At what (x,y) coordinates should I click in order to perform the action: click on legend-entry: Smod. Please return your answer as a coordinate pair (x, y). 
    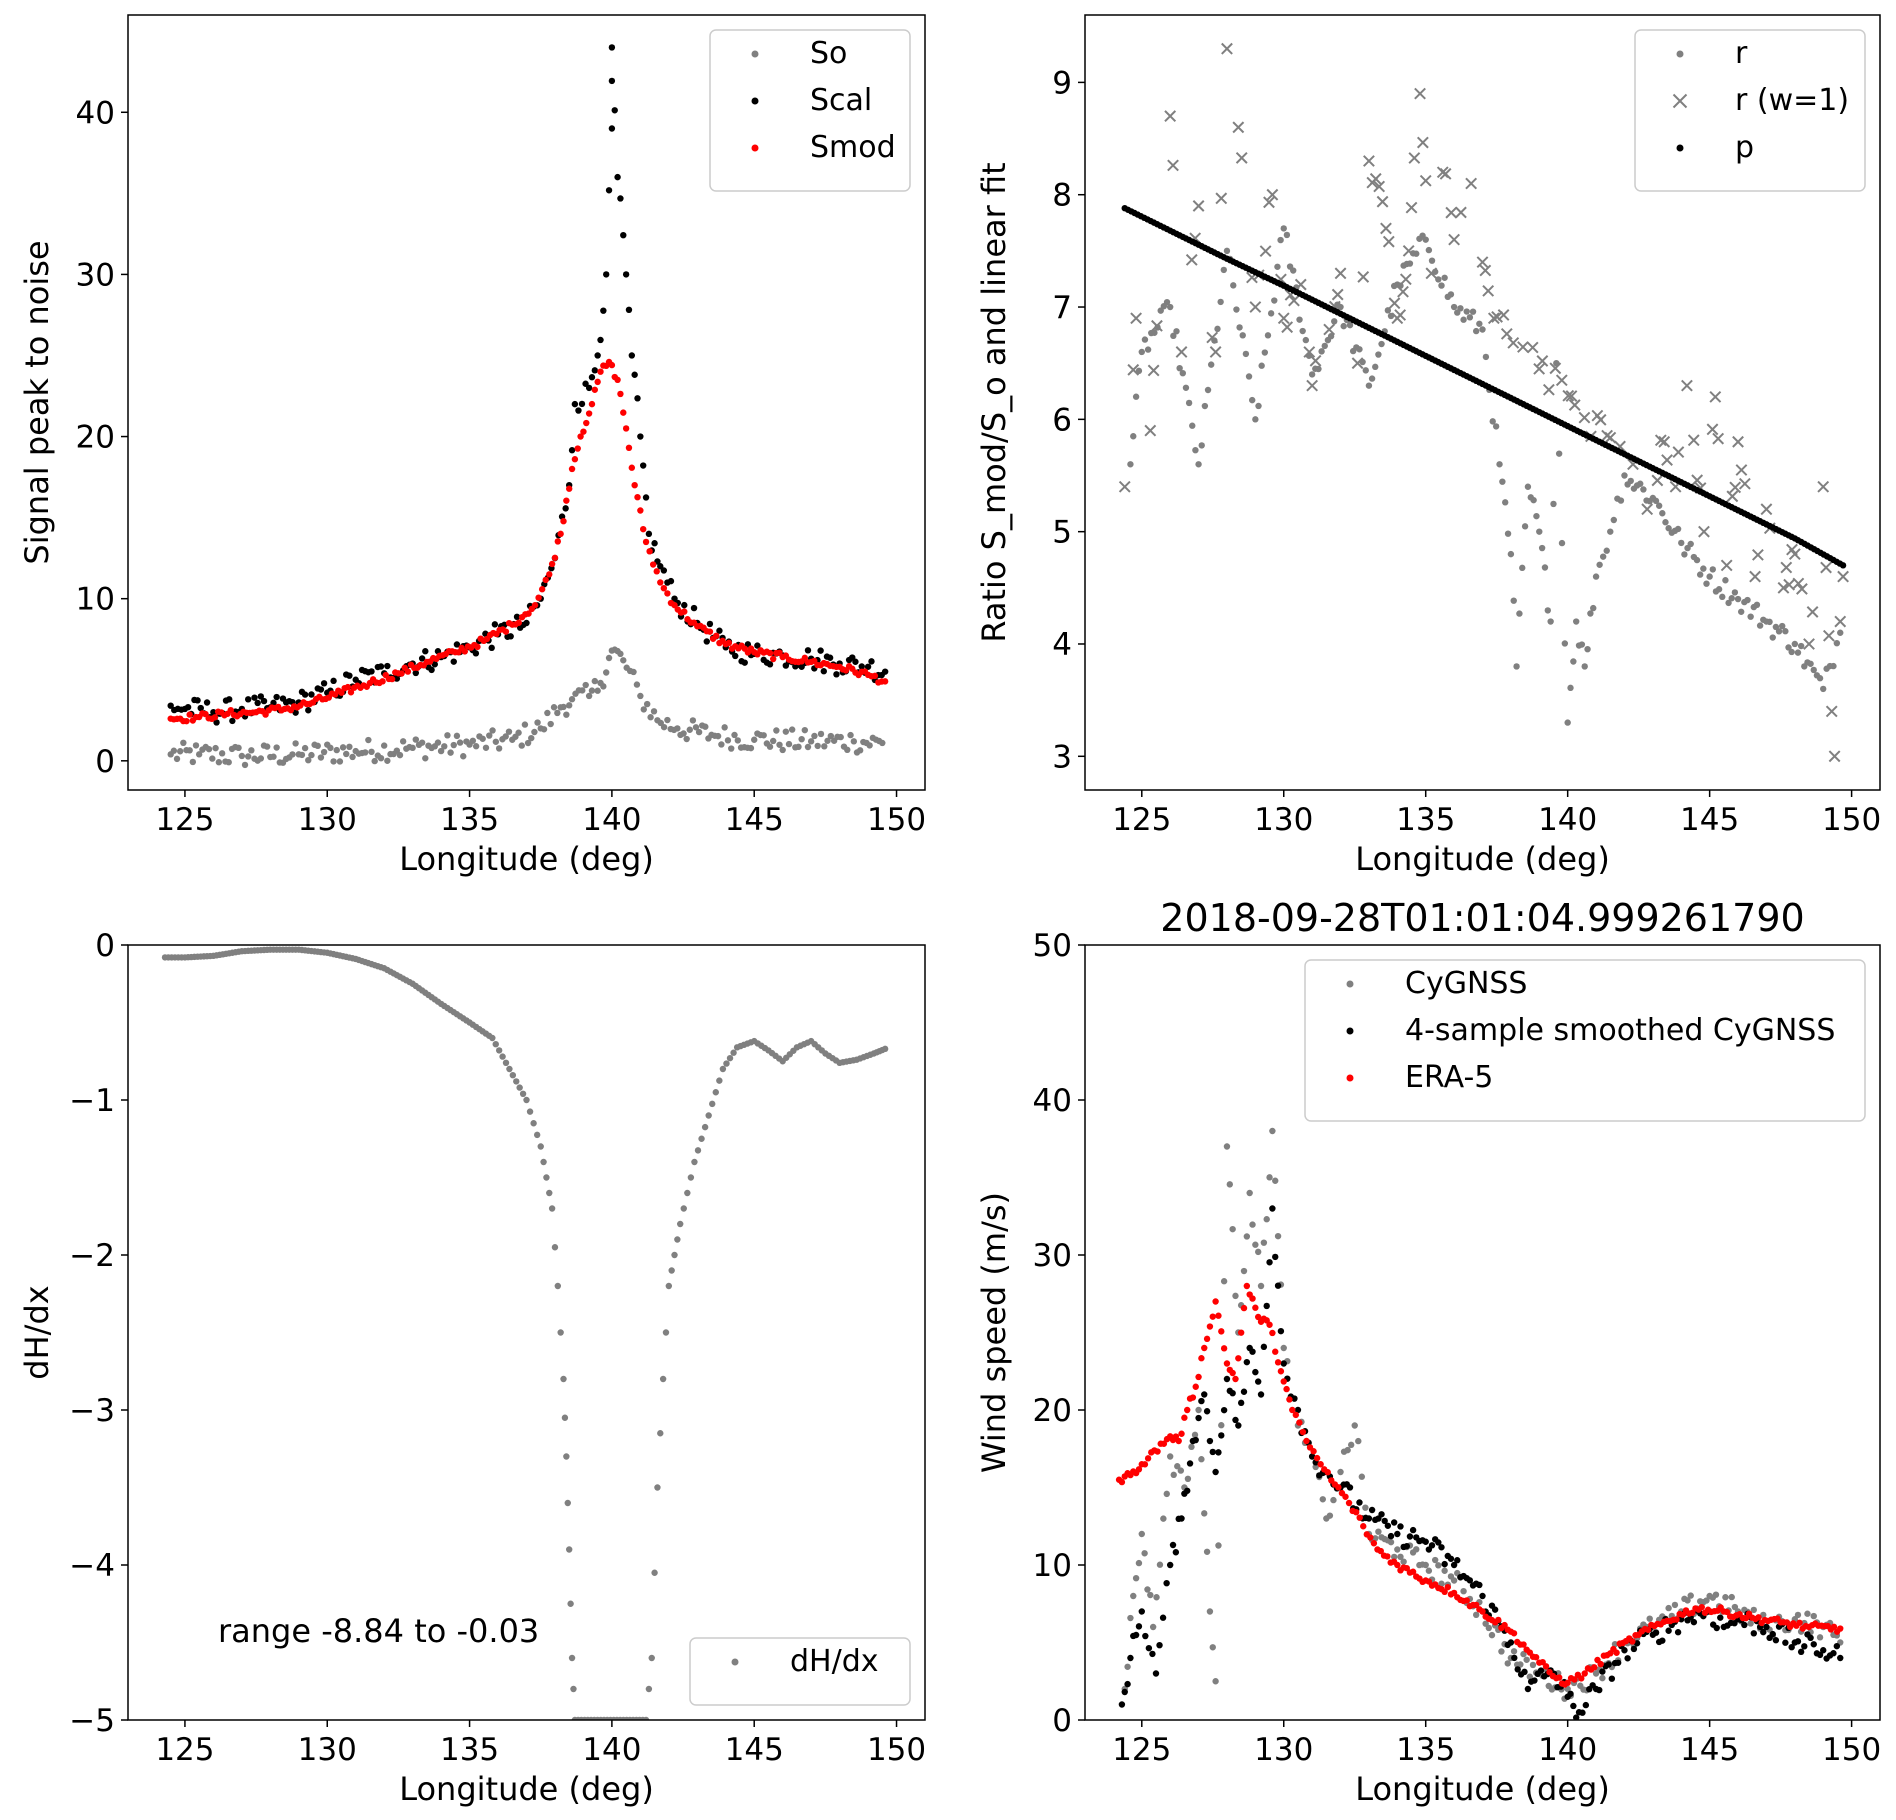
    Looking at the image, I should click on (823, 147).